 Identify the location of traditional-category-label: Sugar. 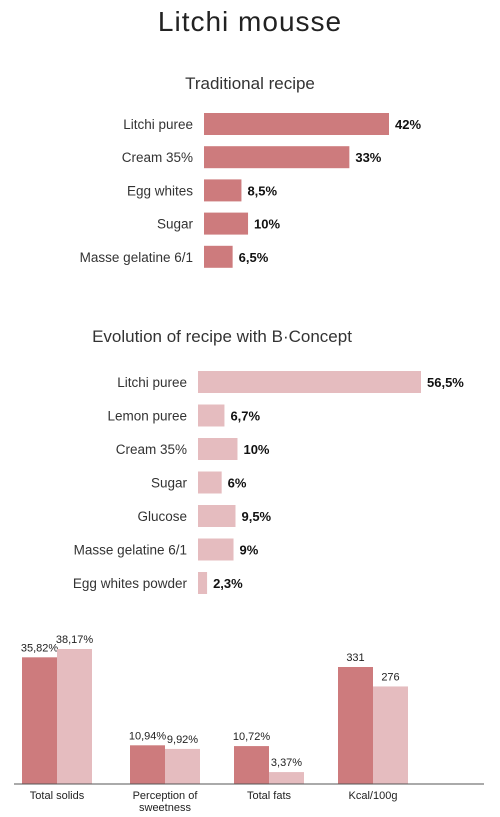
(175, 224).